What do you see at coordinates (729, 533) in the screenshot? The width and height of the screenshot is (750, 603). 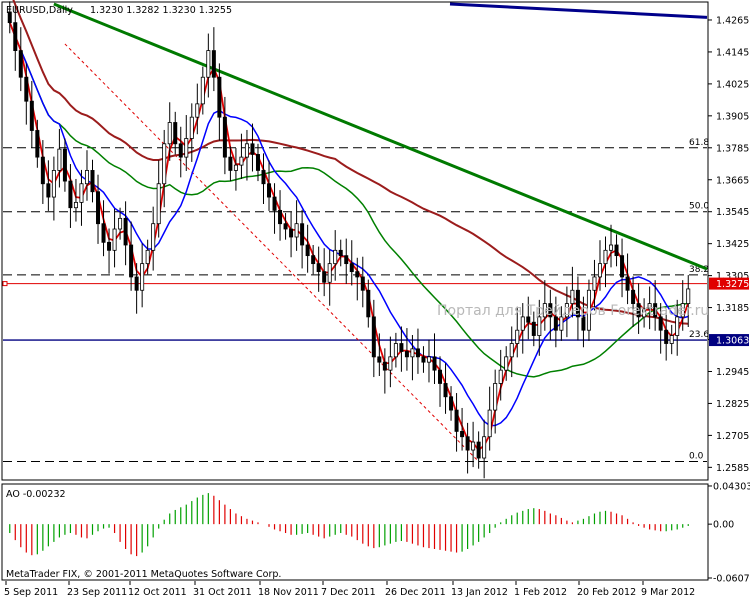 I see `ao-axis: 0.04303 0.00 -0.0607` at bounding box center [729, 533].